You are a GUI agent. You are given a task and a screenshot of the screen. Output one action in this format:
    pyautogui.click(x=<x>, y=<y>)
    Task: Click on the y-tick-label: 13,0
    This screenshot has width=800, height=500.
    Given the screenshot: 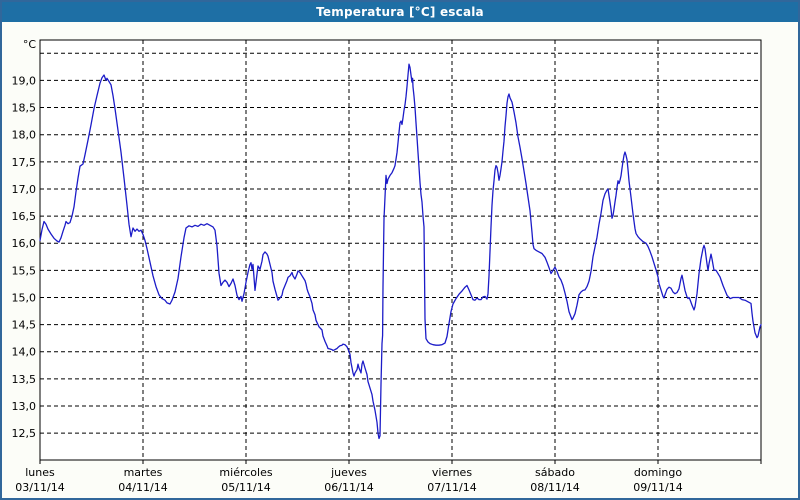 What is the action you would take?
    pyautogui.click(x=24, y=406)
    